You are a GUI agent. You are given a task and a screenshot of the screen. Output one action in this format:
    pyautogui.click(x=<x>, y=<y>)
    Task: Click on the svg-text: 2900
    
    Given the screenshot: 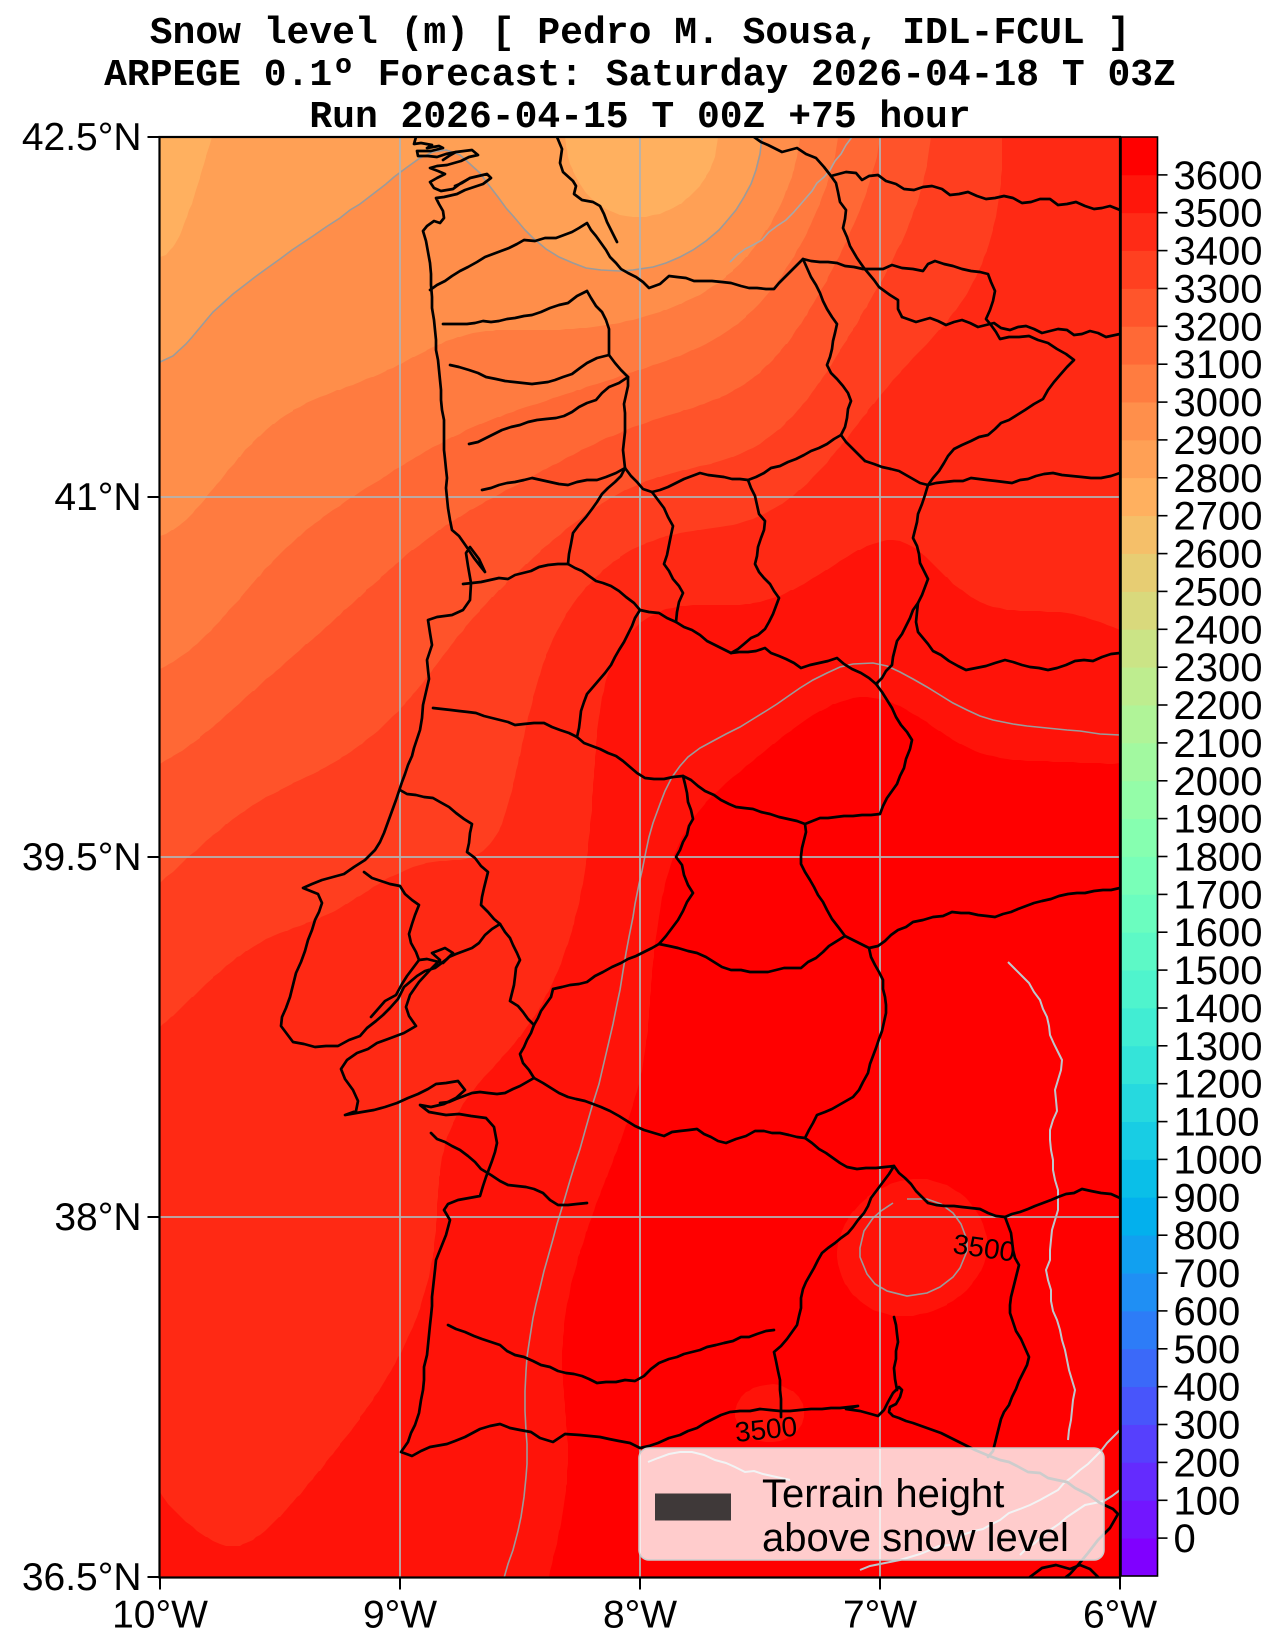 What is the action you would take?
    pyautogui.click(x=1218, y=441)
    